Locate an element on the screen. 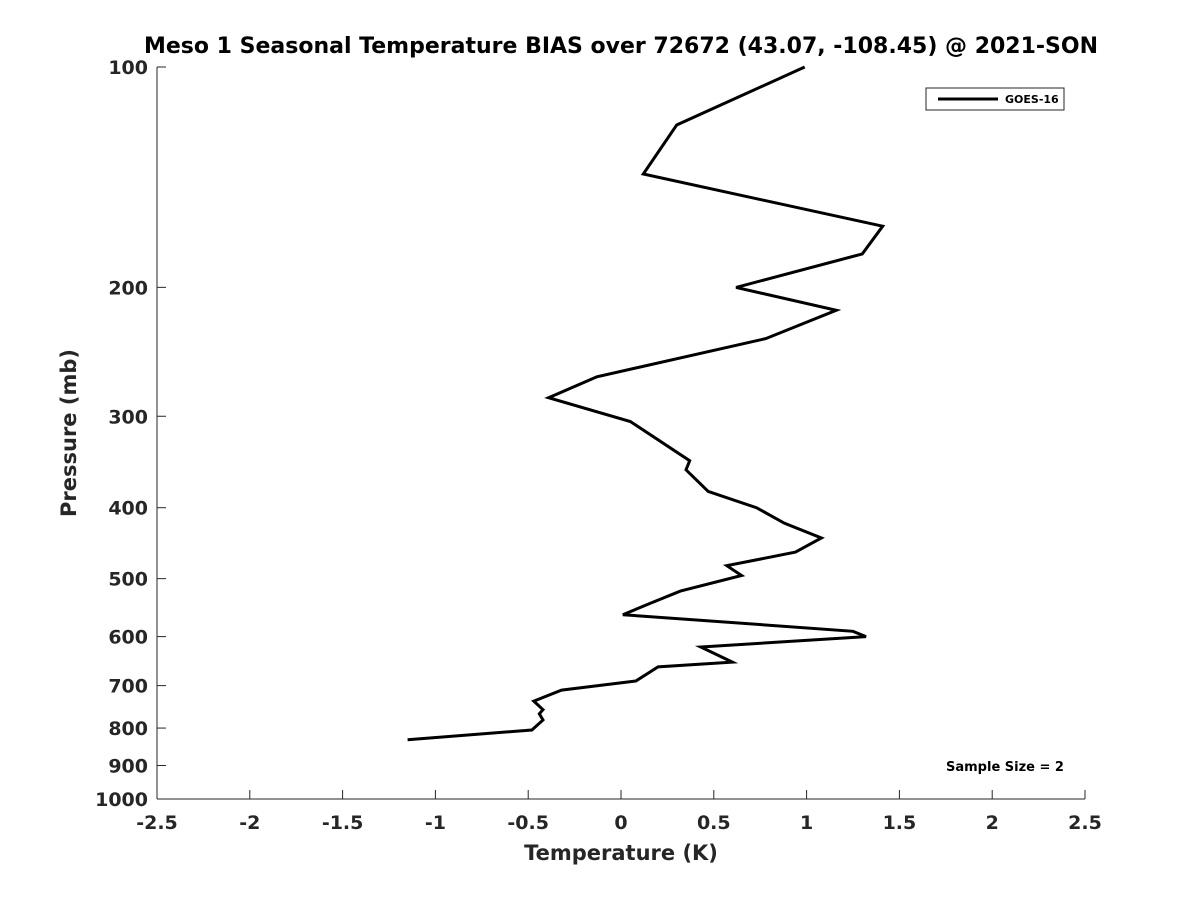  y-tick-label: 200 is located at coordinates (128, 288).